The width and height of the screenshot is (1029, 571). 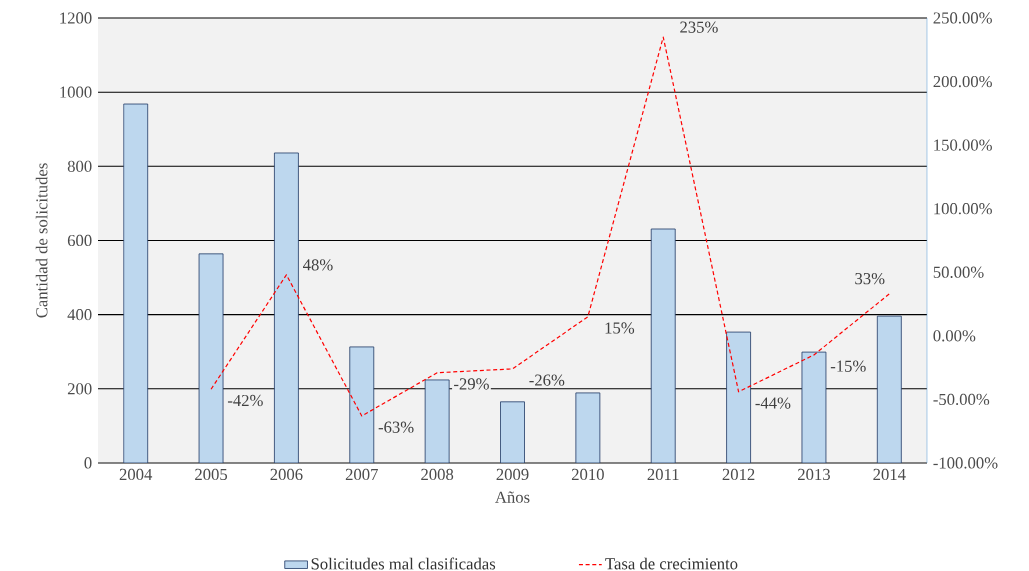 What do you see at coordinates (954, 336) in the screenshot?
I see `y2-tick-label: 0.00%` at bounding box center [954, 336].